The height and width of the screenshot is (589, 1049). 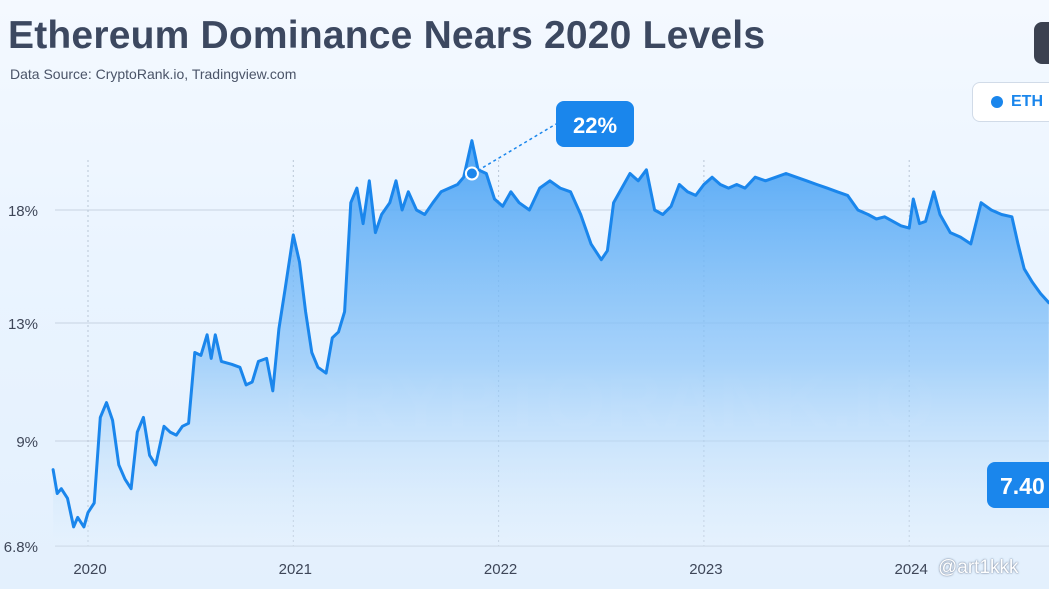 What do you see at coordinates (1041, 43) in the screenshot?
I see `menu-button` at bounding box center [1041, 43].